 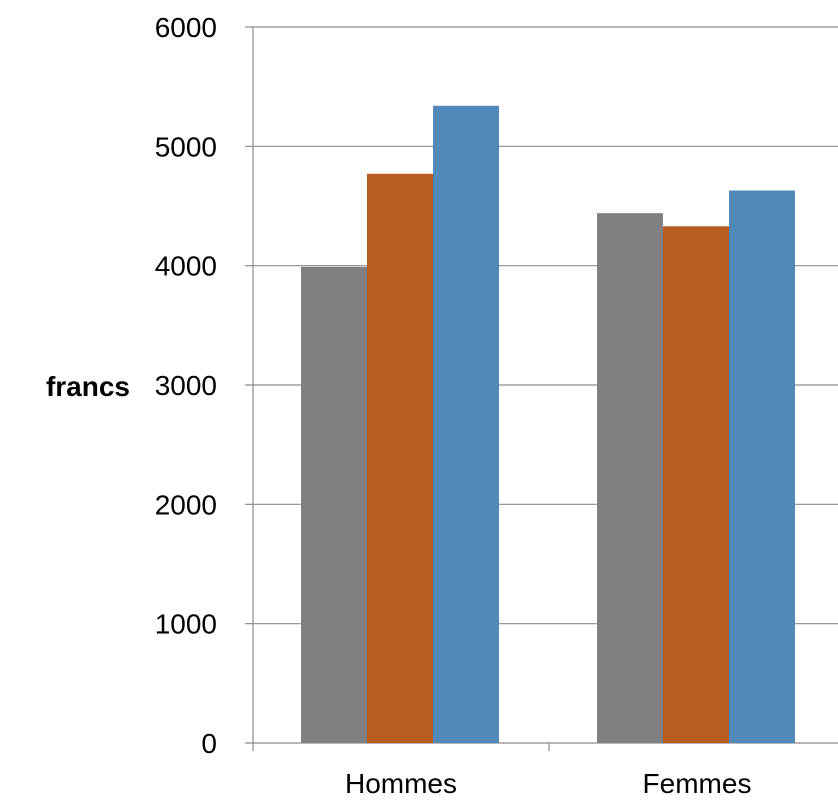 I want to click on y-tick-label: 5000, so click(x=186, y=146).